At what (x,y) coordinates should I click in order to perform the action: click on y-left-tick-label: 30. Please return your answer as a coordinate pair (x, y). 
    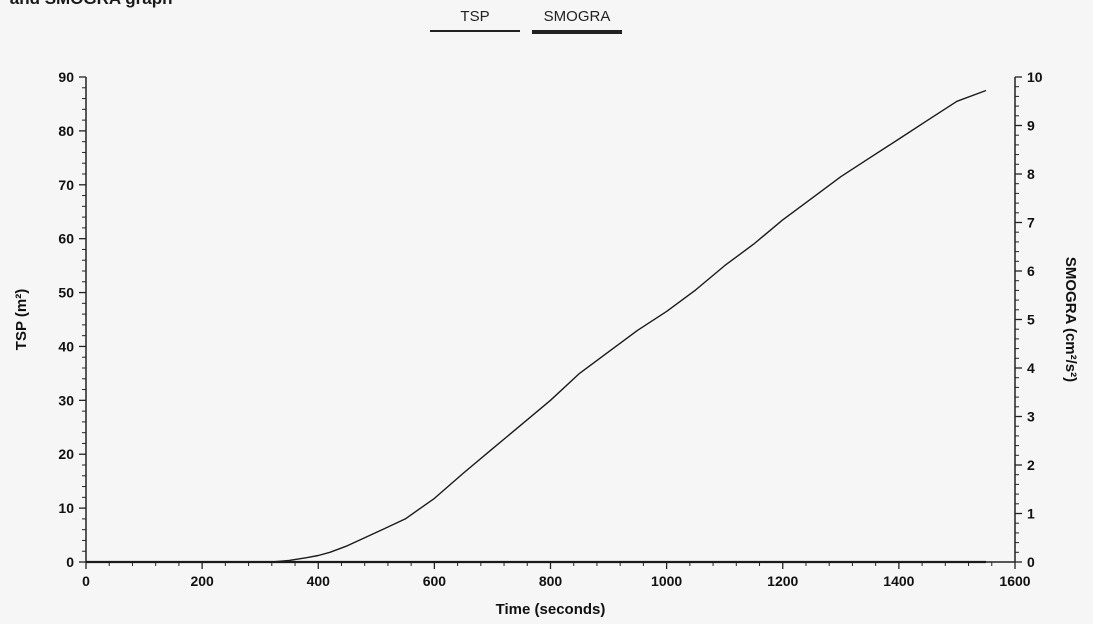
    Looking at the image, I should click on (66, 400).